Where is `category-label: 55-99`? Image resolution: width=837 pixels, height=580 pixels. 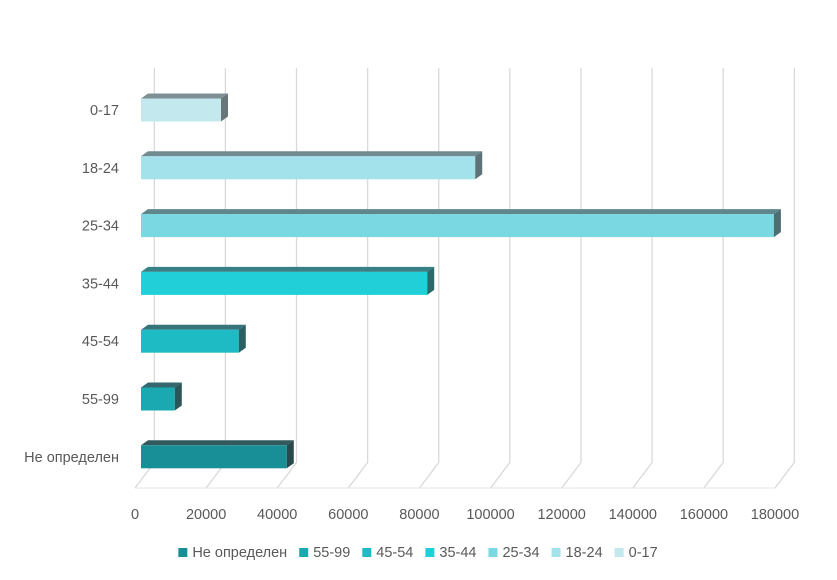 category-label: 55-99 is located at coordinates (100, 400).